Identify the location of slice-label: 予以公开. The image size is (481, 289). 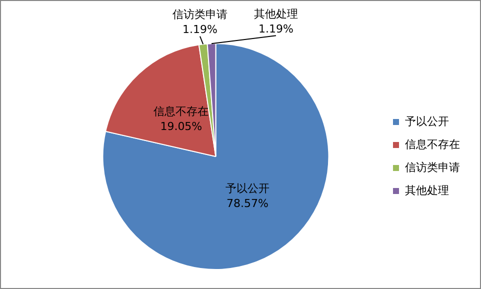
(247, 189).